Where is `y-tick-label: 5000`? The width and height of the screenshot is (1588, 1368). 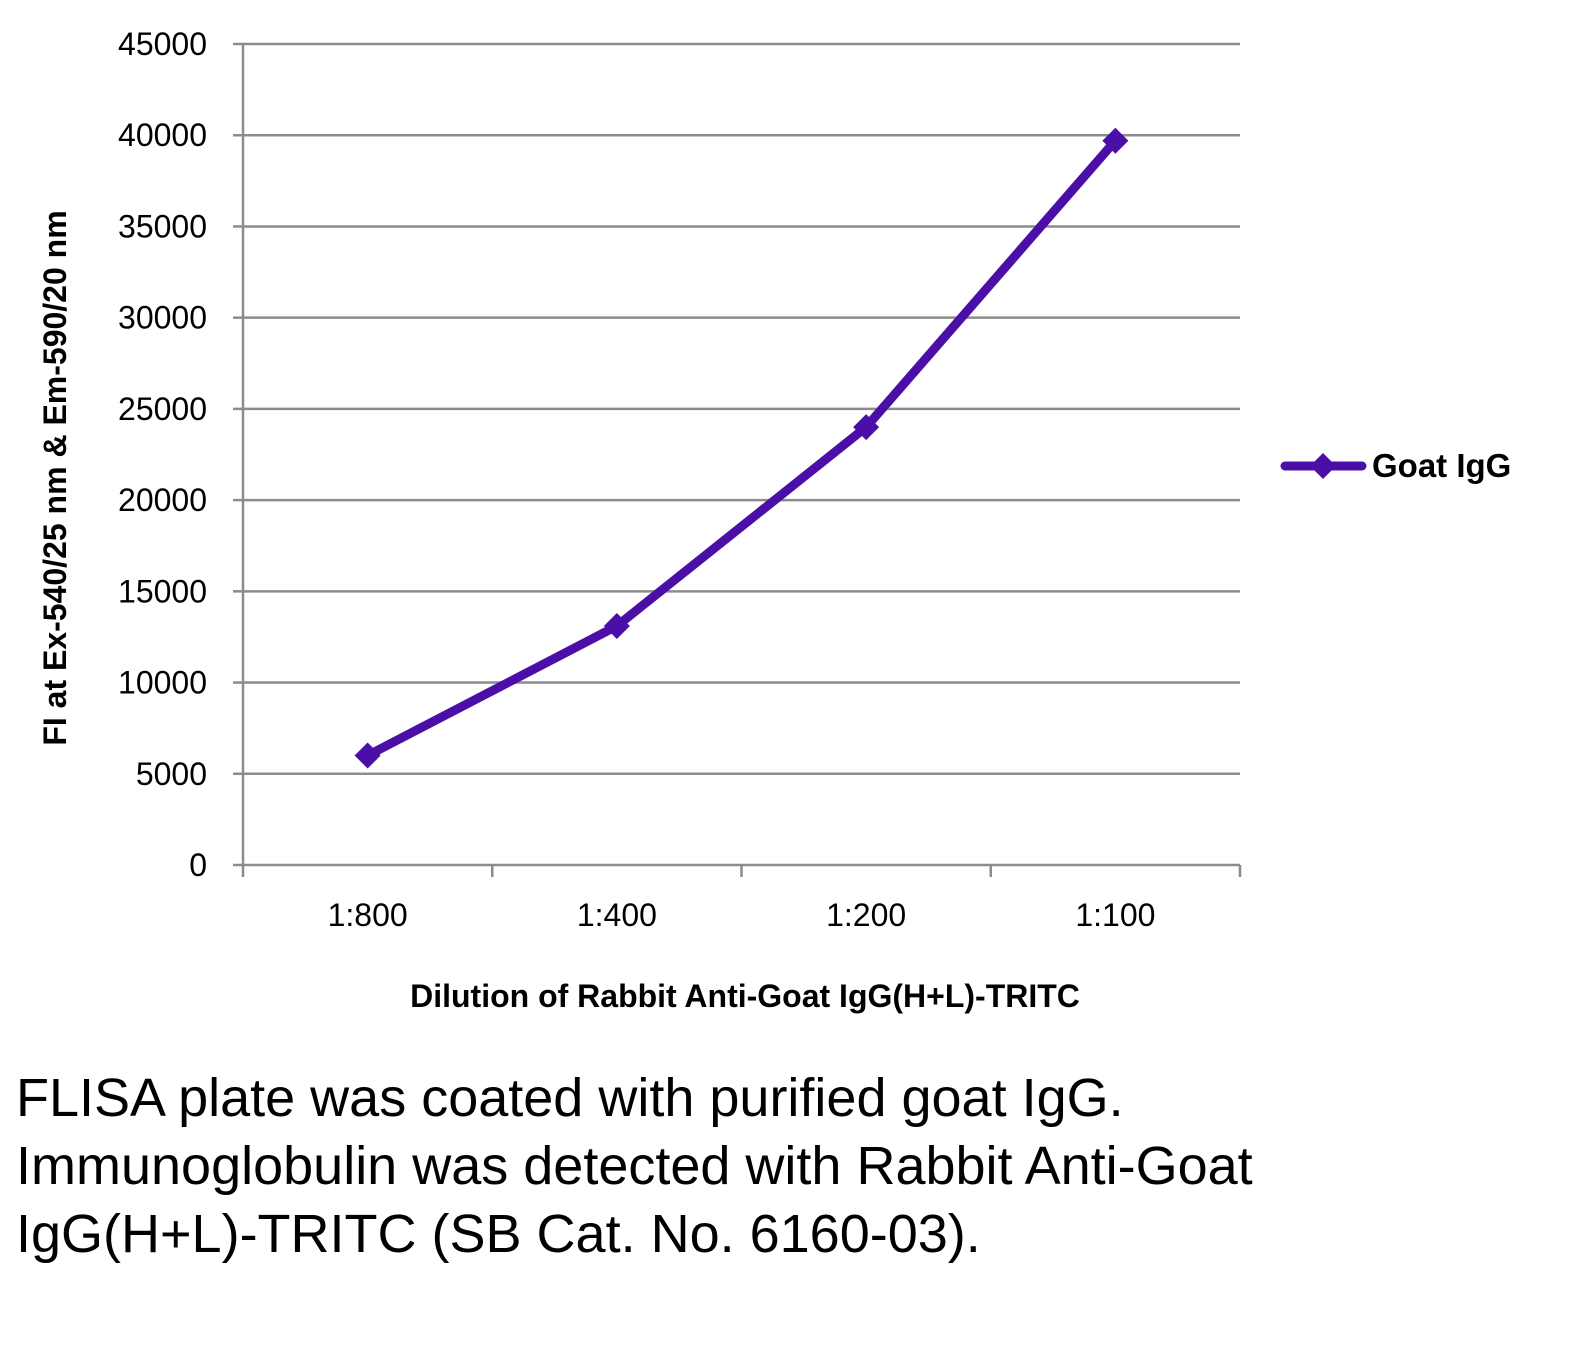 y-tick-label: 5000 is located at coordinates (171, 774).